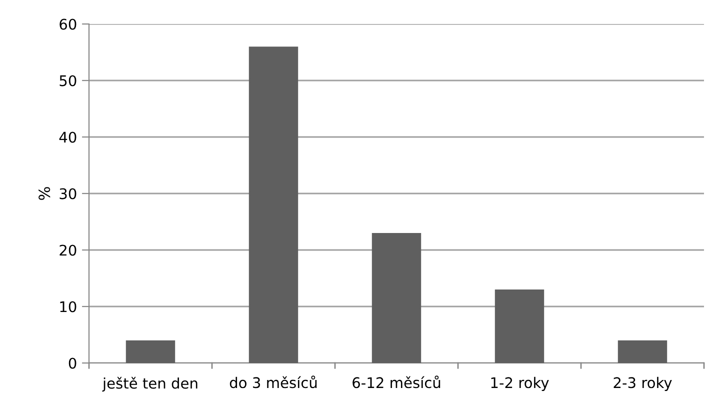 The height and width of the screenshot is (403, 707). What do you see at coordinates (150, 384) in the screenshot?
I see `x-tick-label: ještě ten den` at bounding box center [150, 384].